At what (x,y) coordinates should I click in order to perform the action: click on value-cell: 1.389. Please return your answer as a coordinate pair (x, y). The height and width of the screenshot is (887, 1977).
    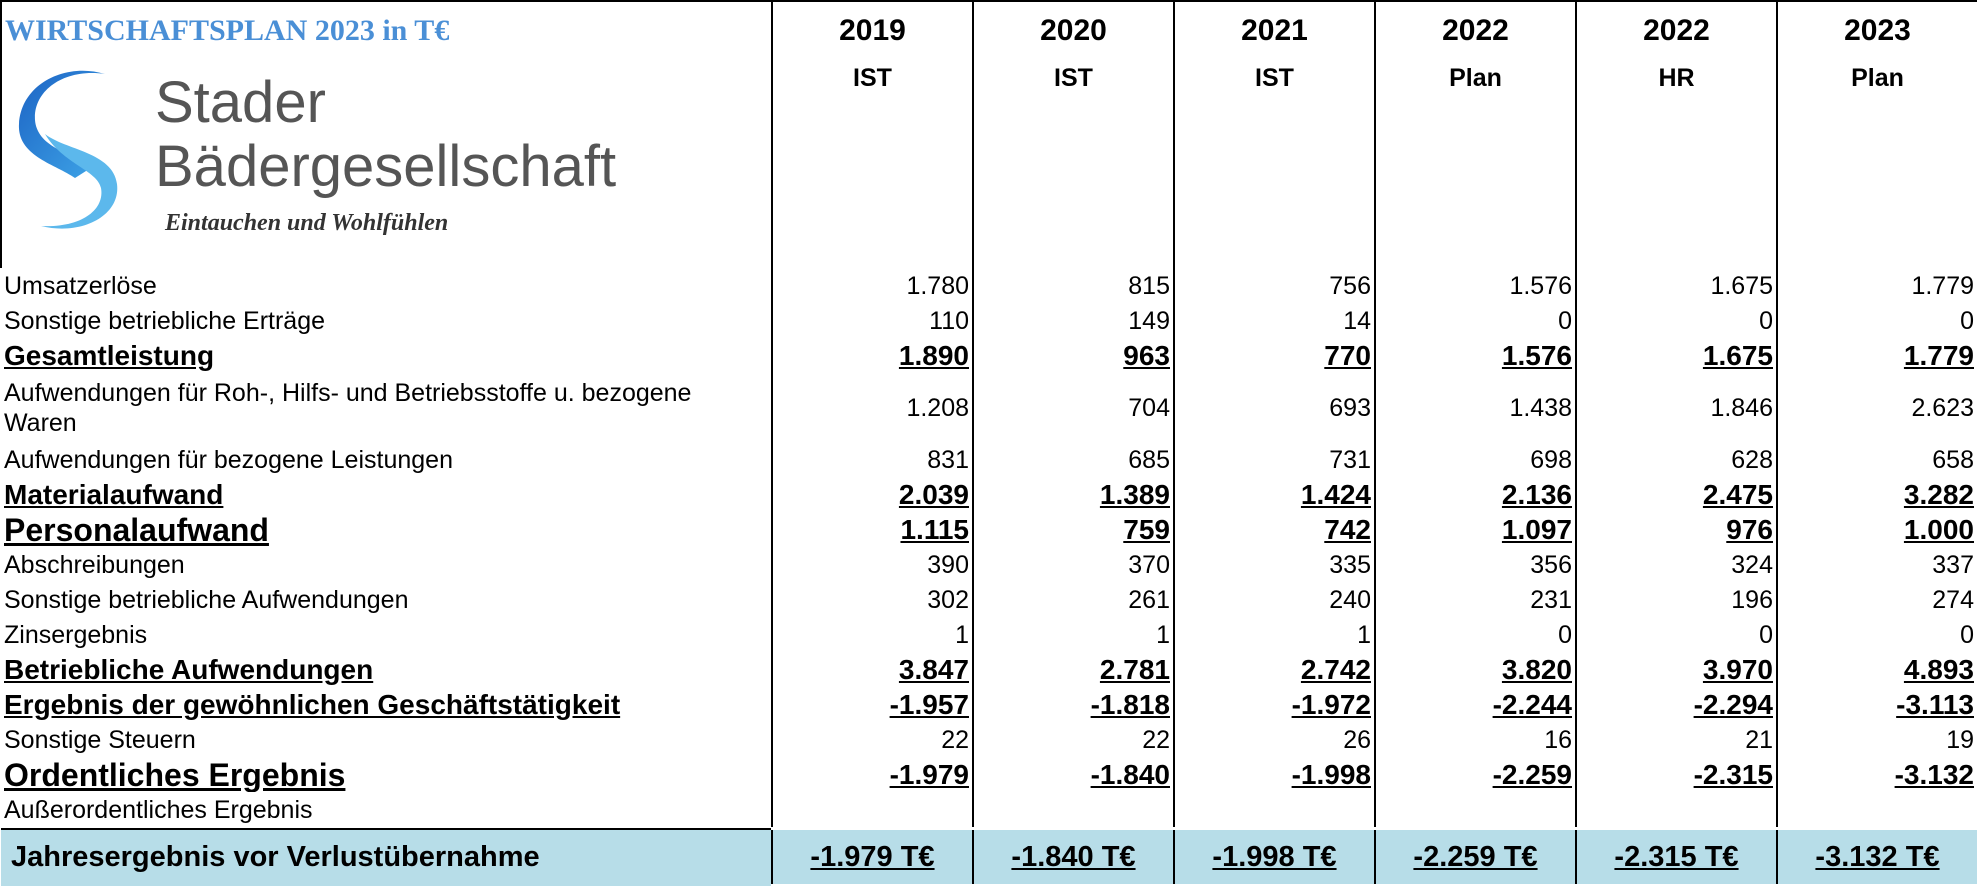
    Looking at the image, I should click on (1073, 494).